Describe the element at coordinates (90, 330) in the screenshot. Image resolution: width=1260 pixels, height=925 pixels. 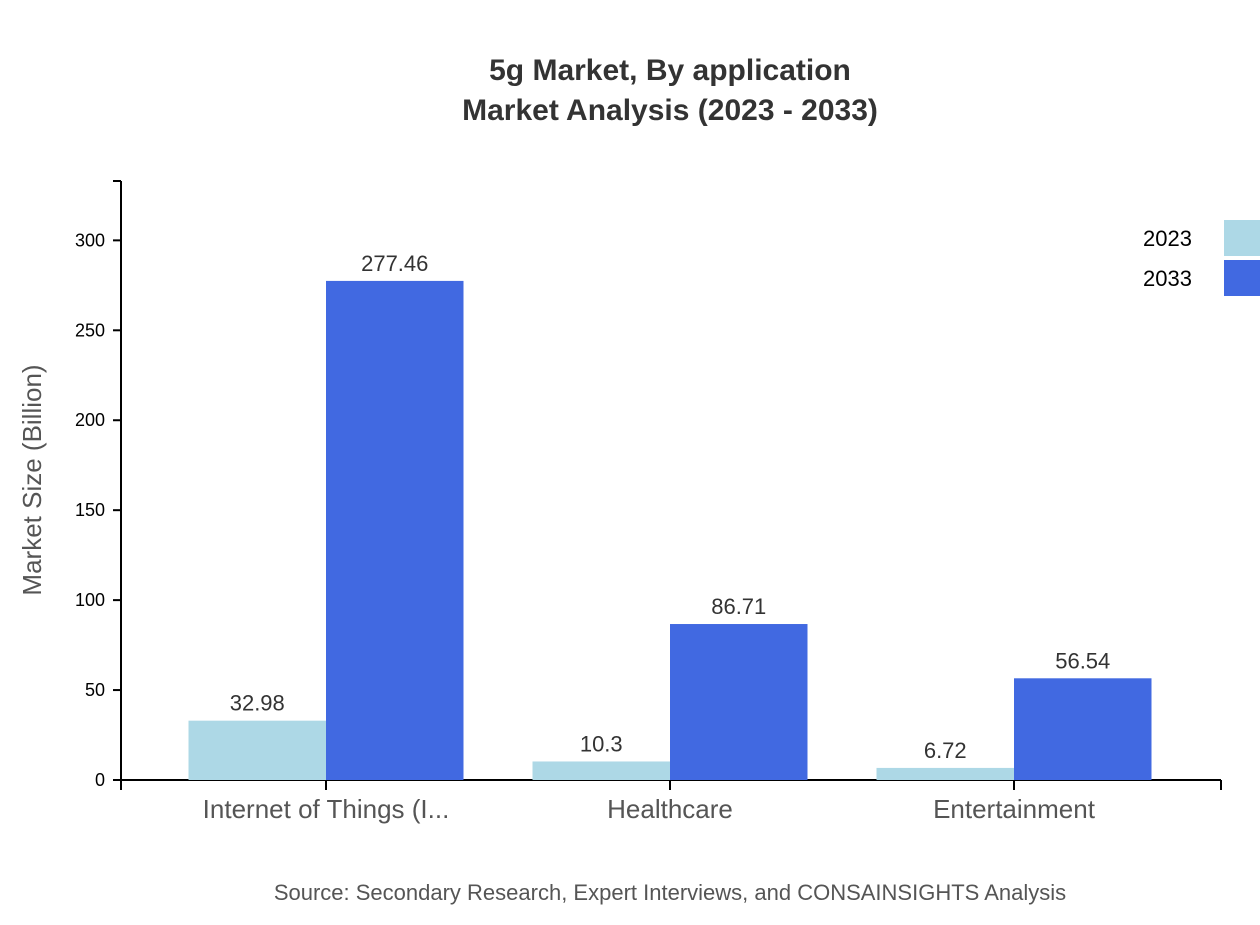
I see `y-tick-label: 250` at that location.